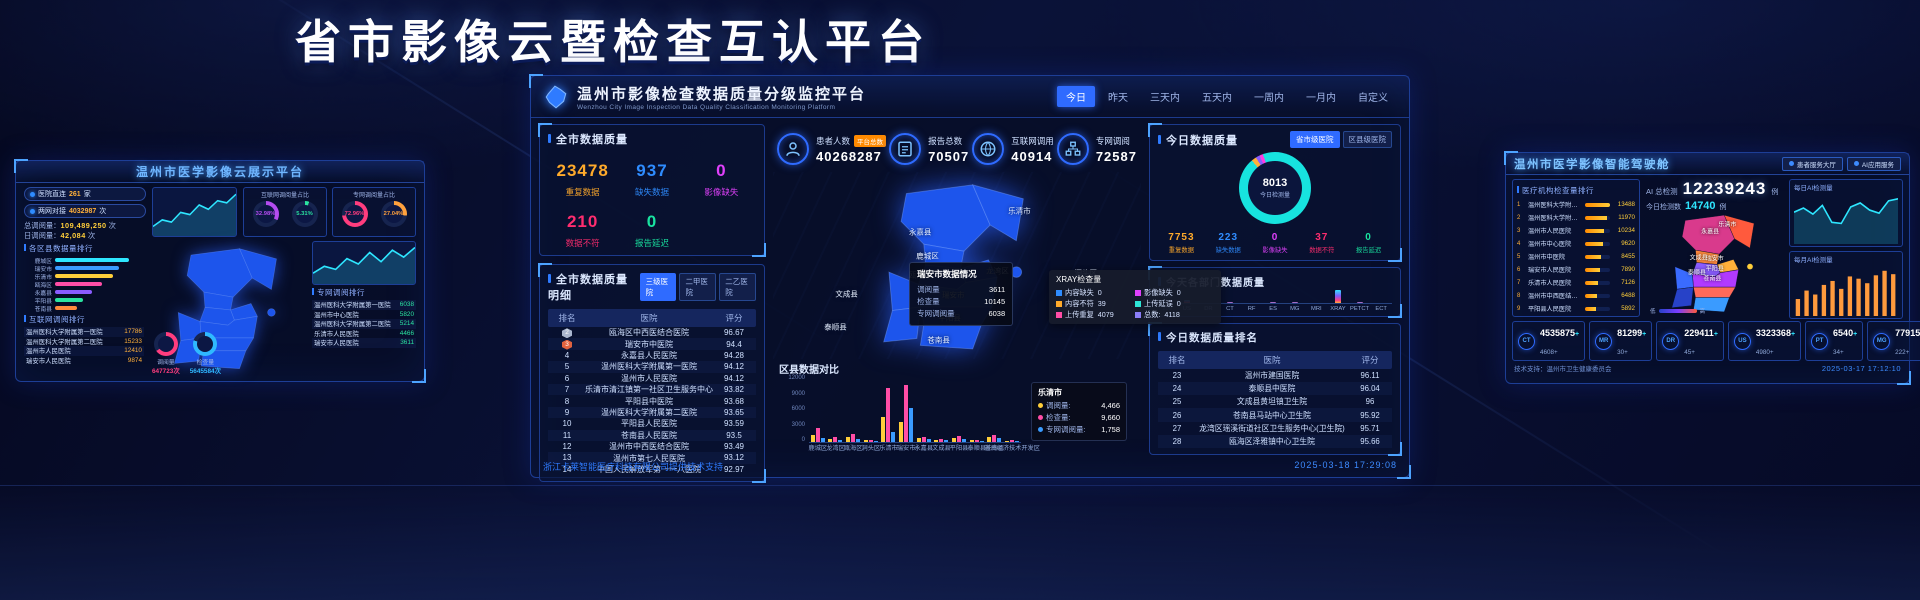 Image resolution: width=1920 pixels, height=600 pixels. Describe the element at coordinates (1275, 375) in the screenshot. I see `table-row: 23 温州市建国医院 96.11` at that location.